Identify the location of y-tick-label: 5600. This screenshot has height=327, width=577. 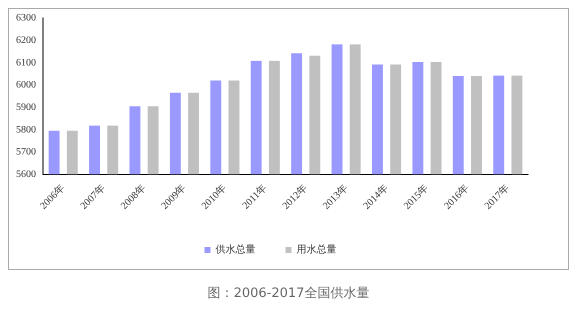
(26, 174).